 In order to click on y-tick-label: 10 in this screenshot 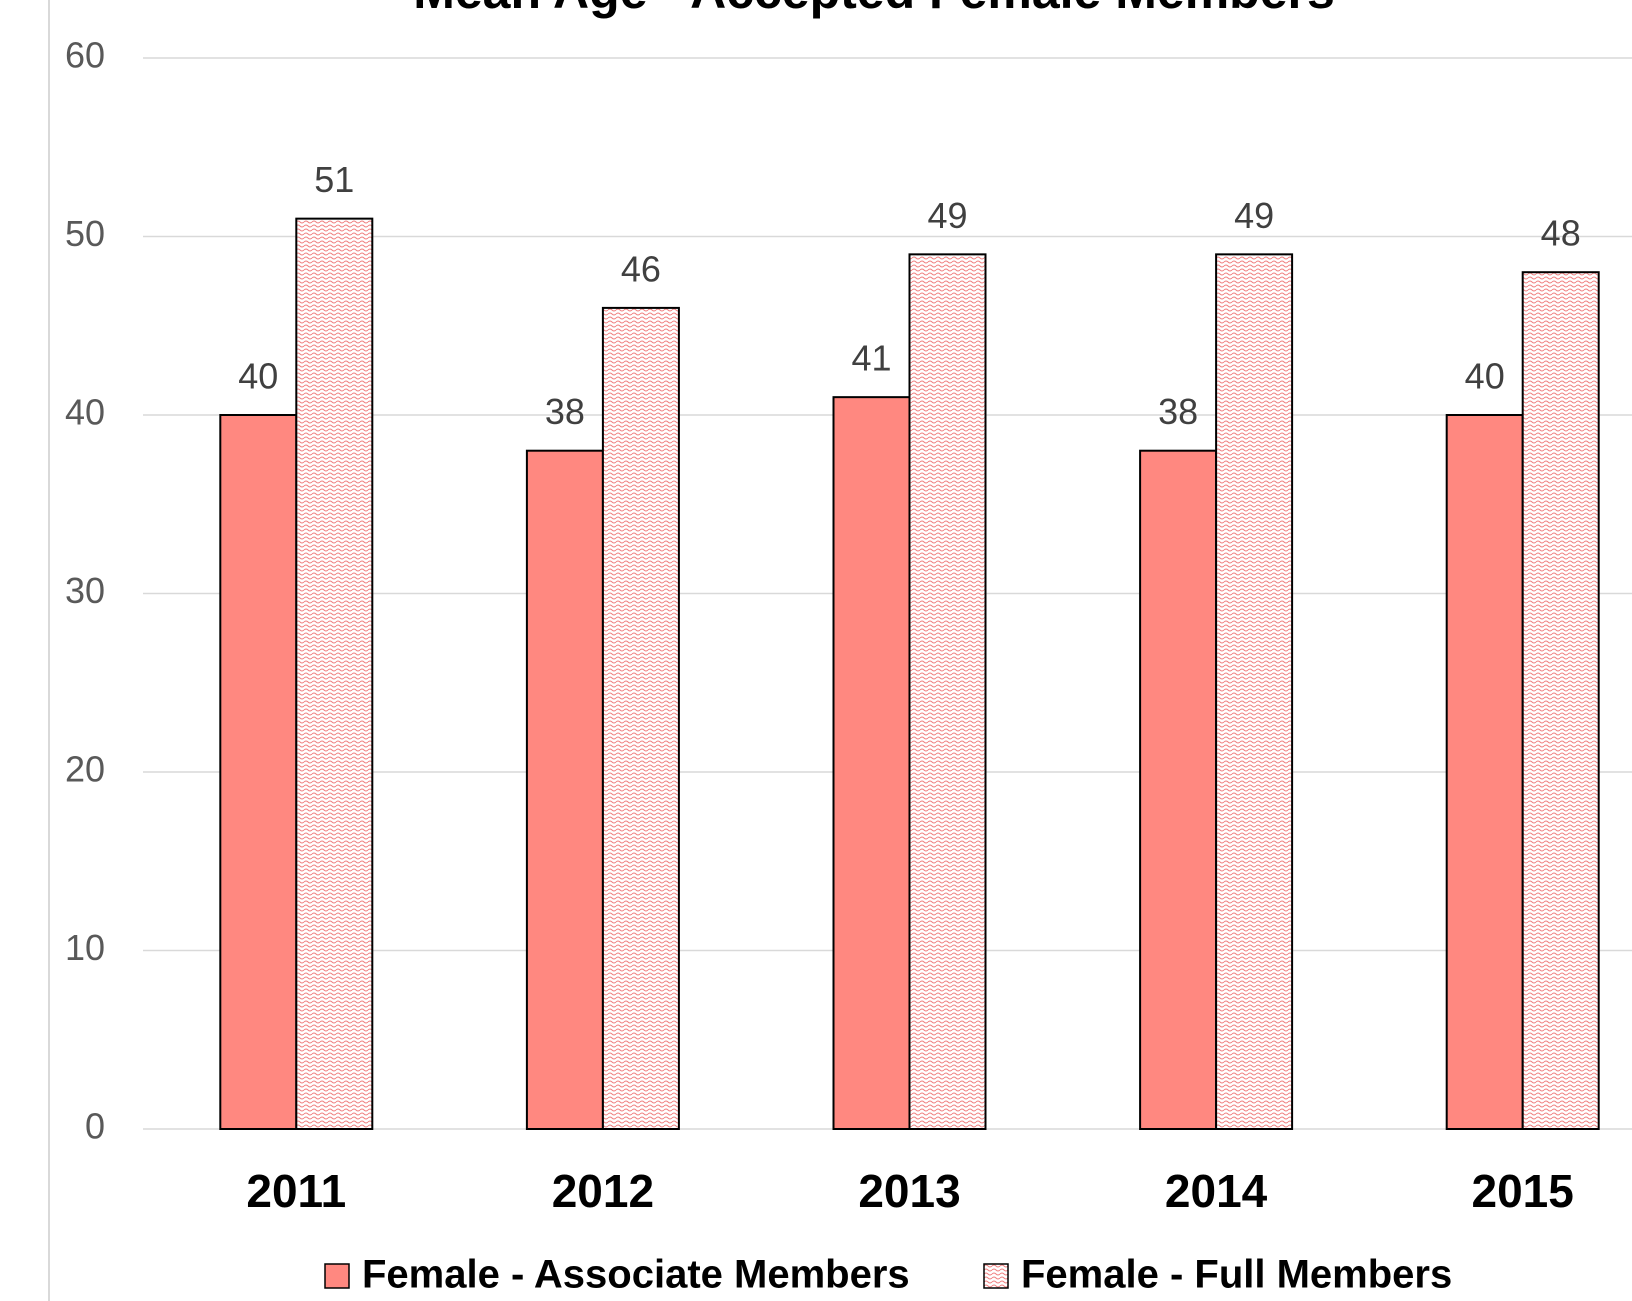, I will do `click(85, 947)`.